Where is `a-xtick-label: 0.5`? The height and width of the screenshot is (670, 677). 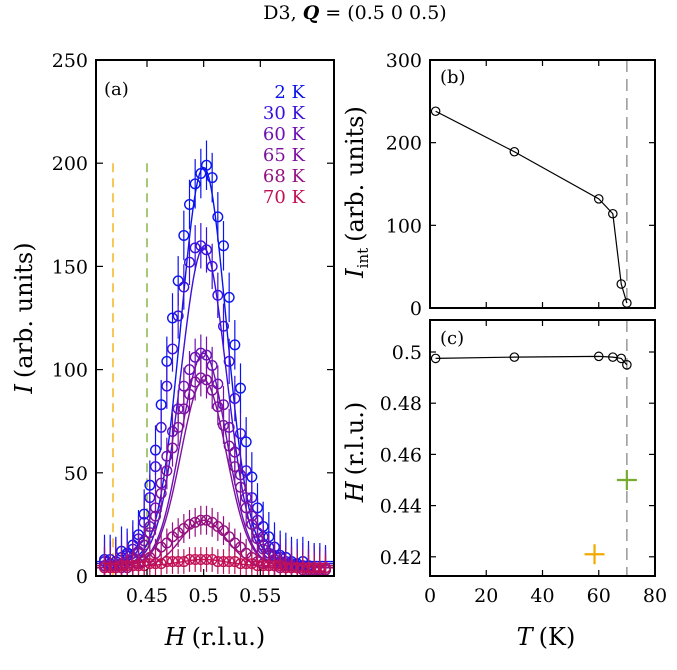 a-xtick-label: 0.5 is located at coordinates (204, 596).